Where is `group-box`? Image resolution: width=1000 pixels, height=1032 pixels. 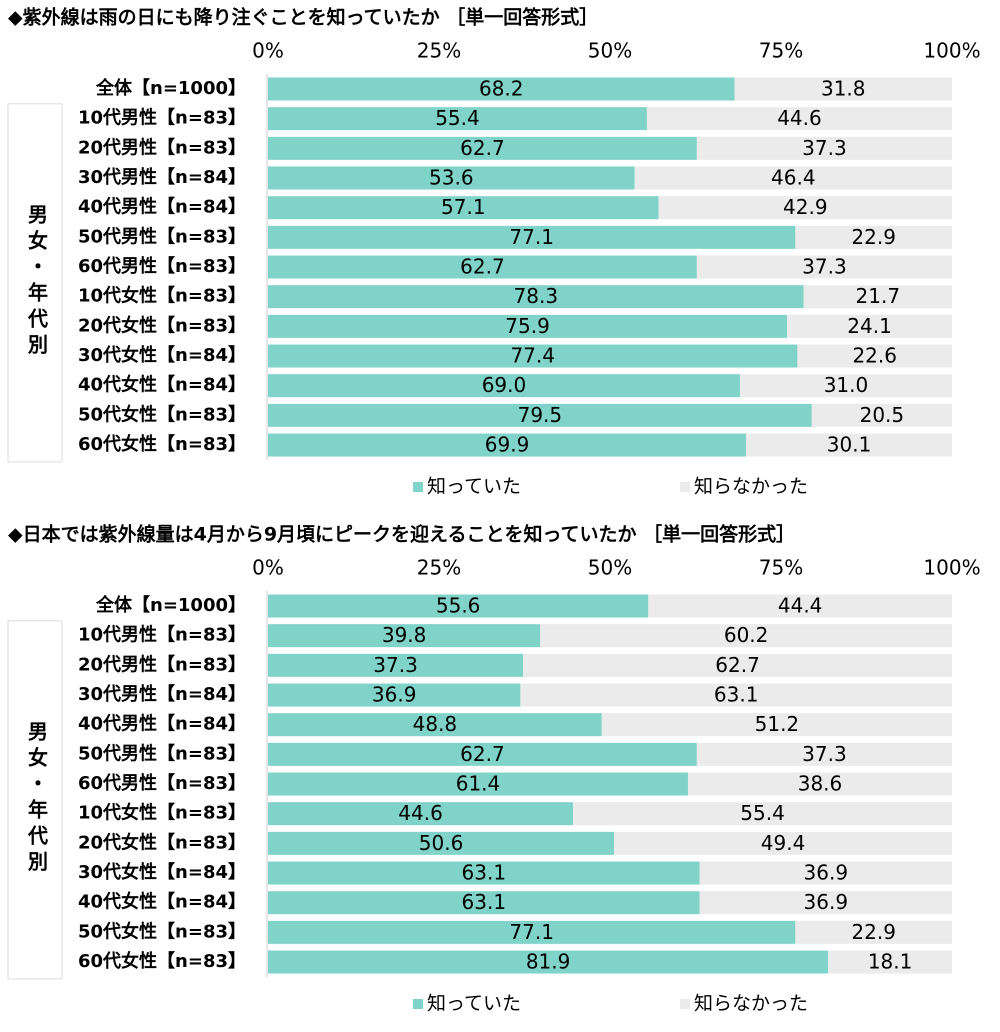 group-box is located at coordinates (35, 800).